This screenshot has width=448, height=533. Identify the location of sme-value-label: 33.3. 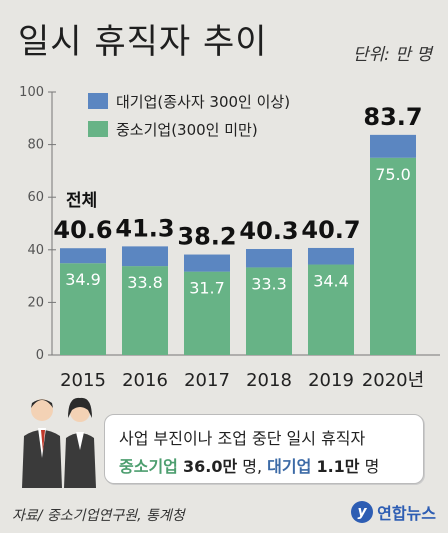
(269, 283).